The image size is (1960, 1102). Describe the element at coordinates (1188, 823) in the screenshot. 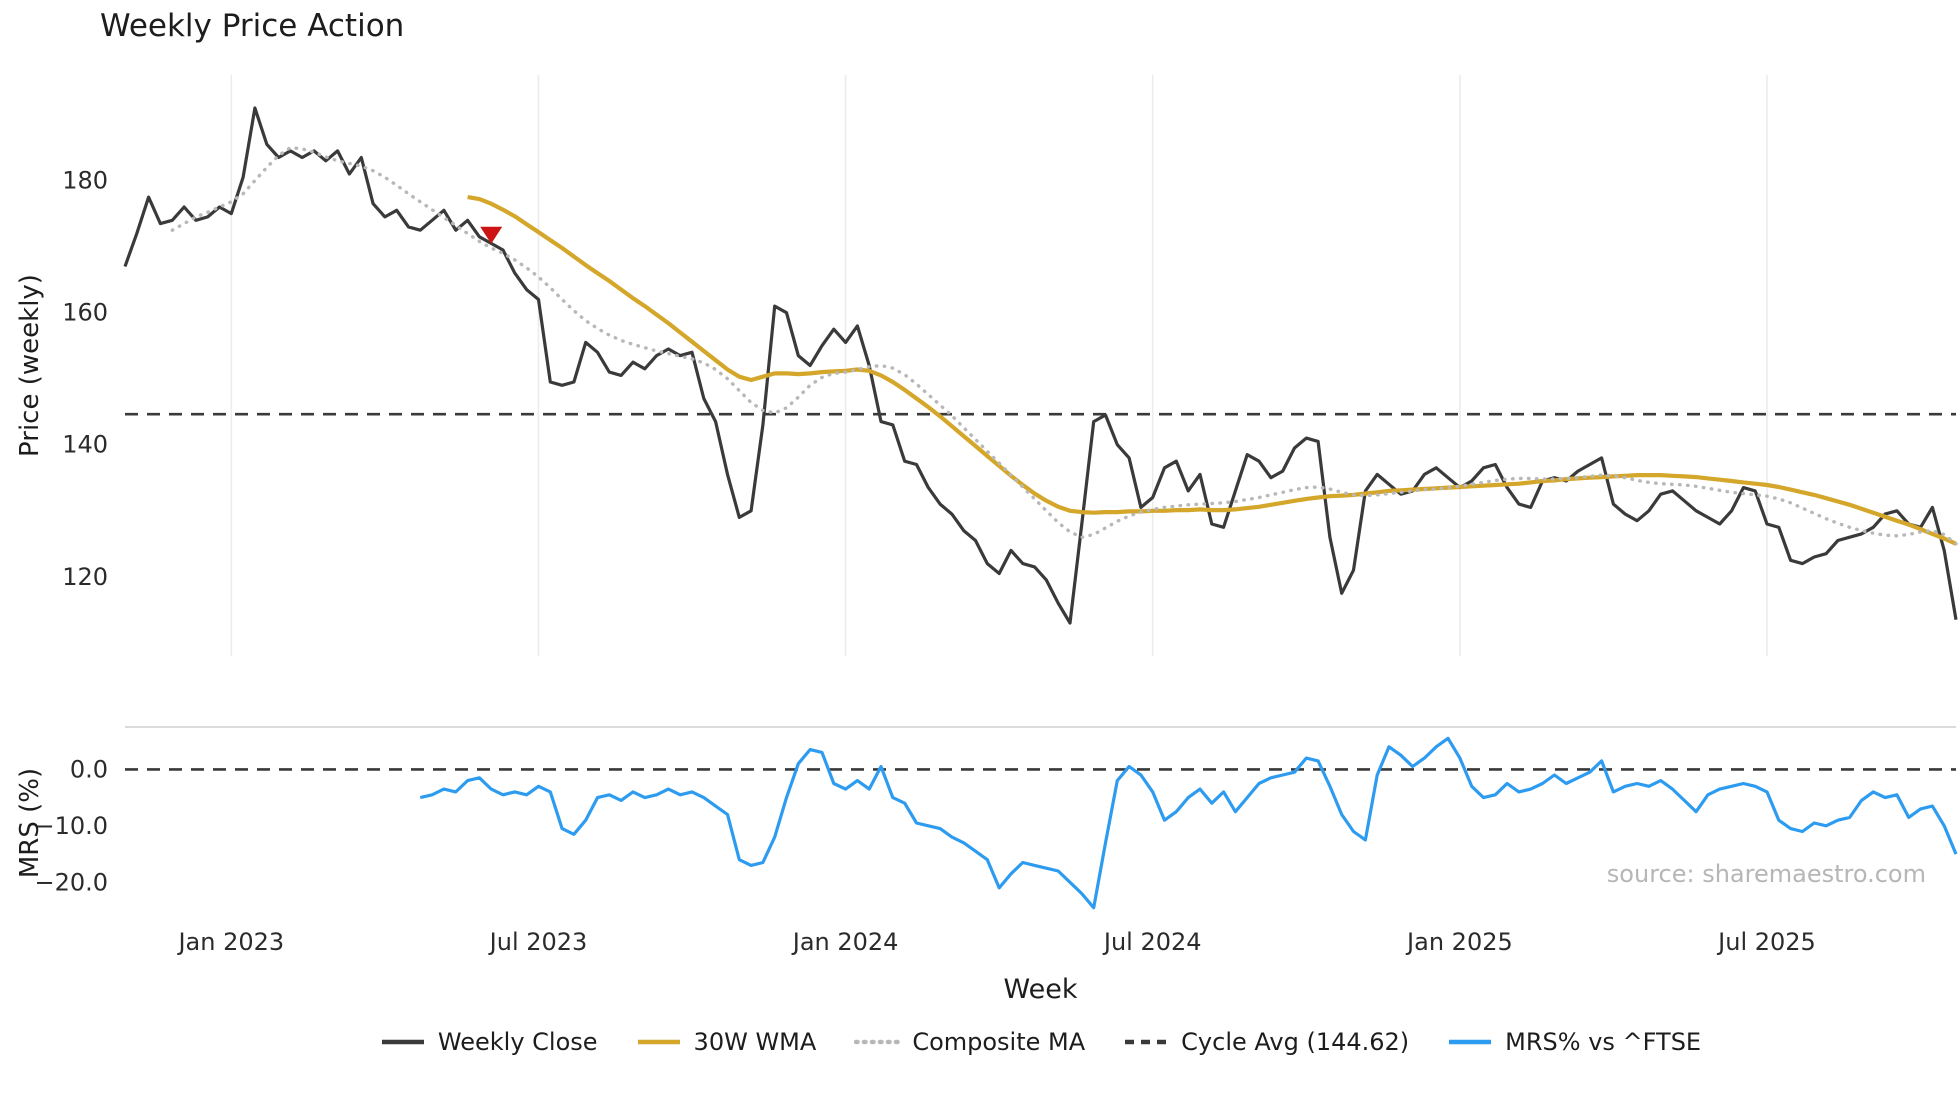

I see `series-mrs-vs-ftse` at that location.